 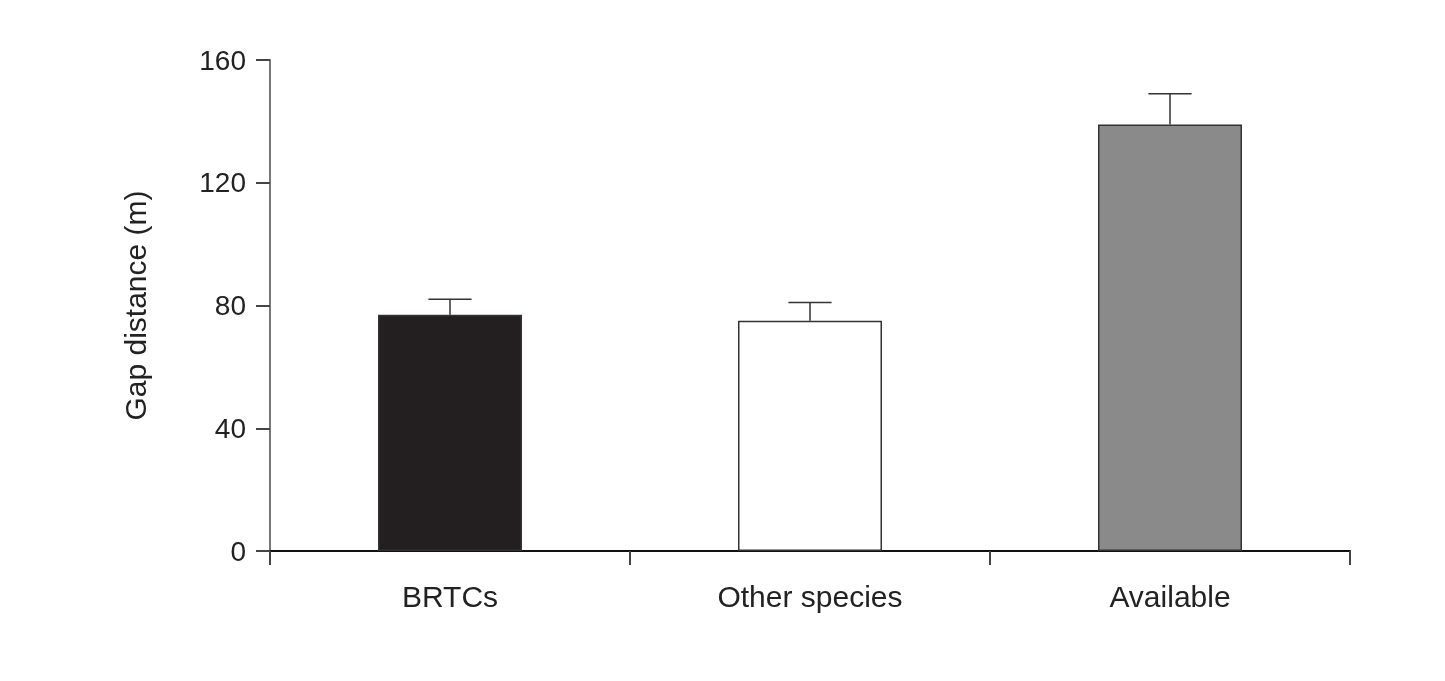 What do you see at coordinates (1170, 596) in the screenshot?
I see `x-tick-label: Available` at bounding box center [1170, 596].